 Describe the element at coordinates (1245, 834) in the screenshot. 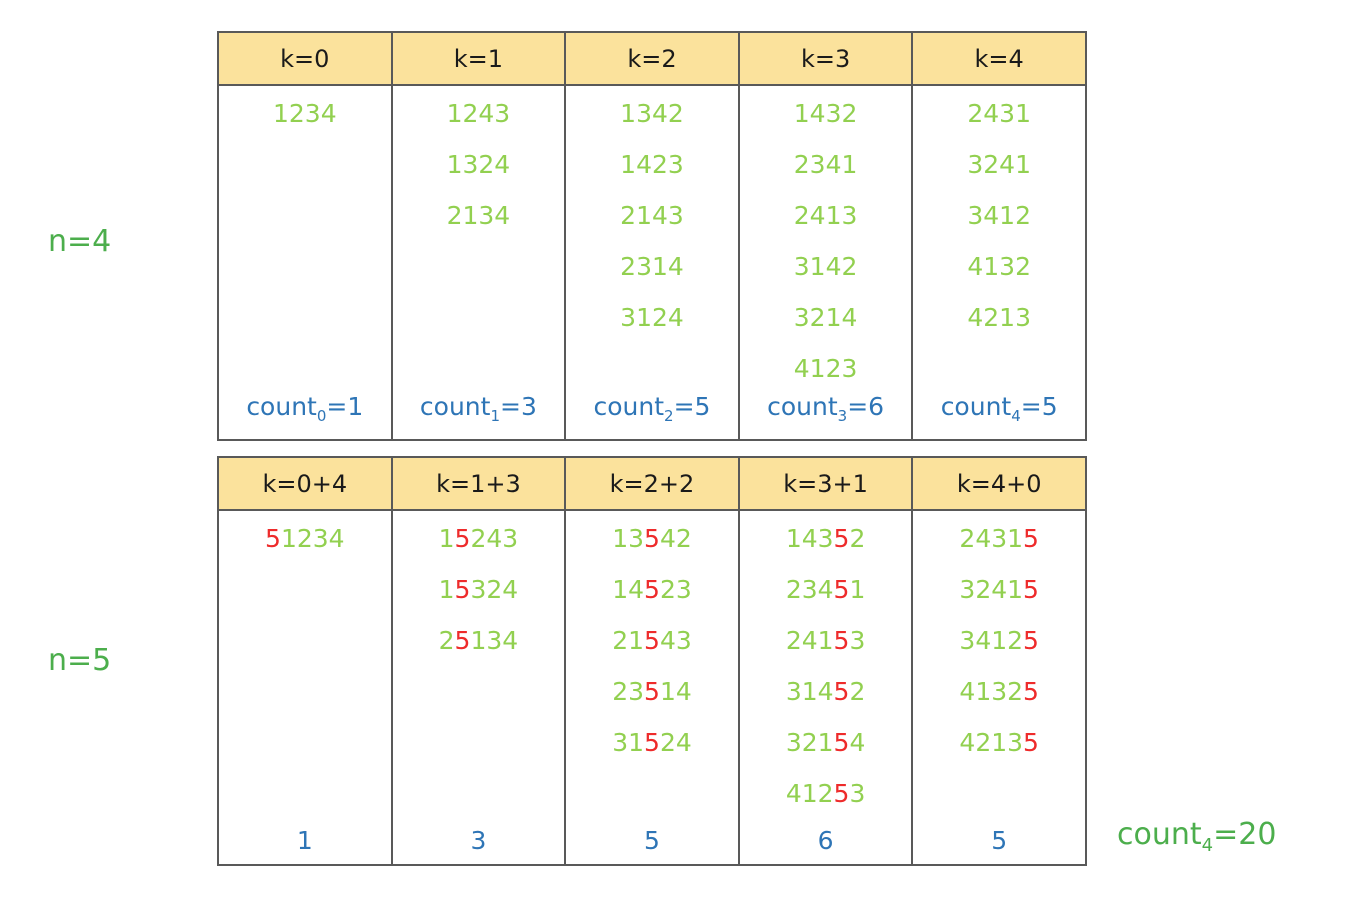

I see `total-count-value: =20` at that location.